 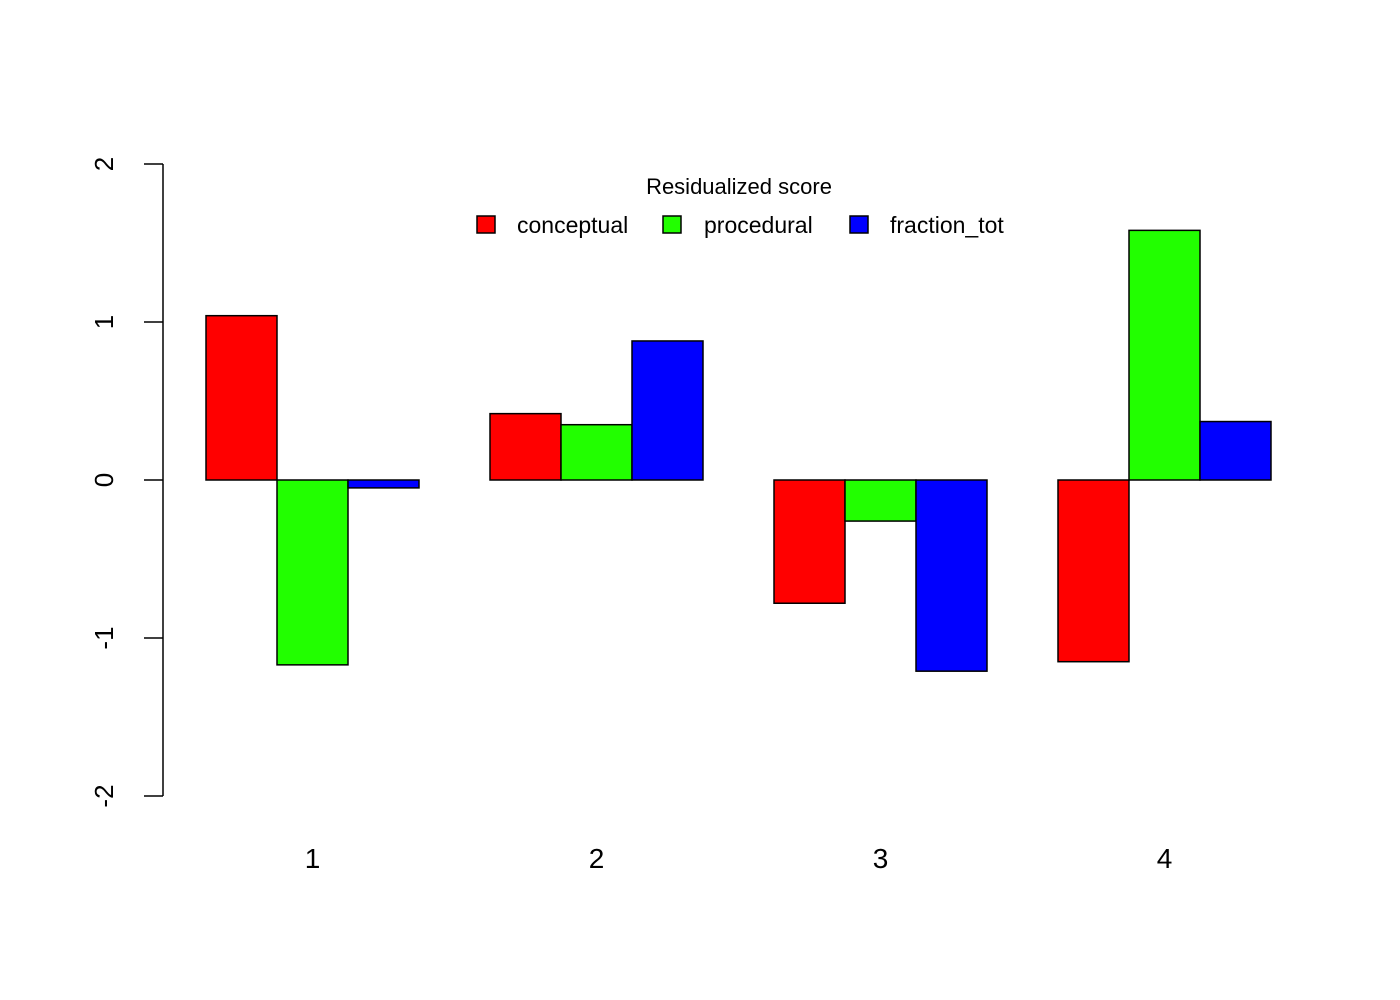 I want to click on x-tick-label: 3, so click(x=881, y=858).